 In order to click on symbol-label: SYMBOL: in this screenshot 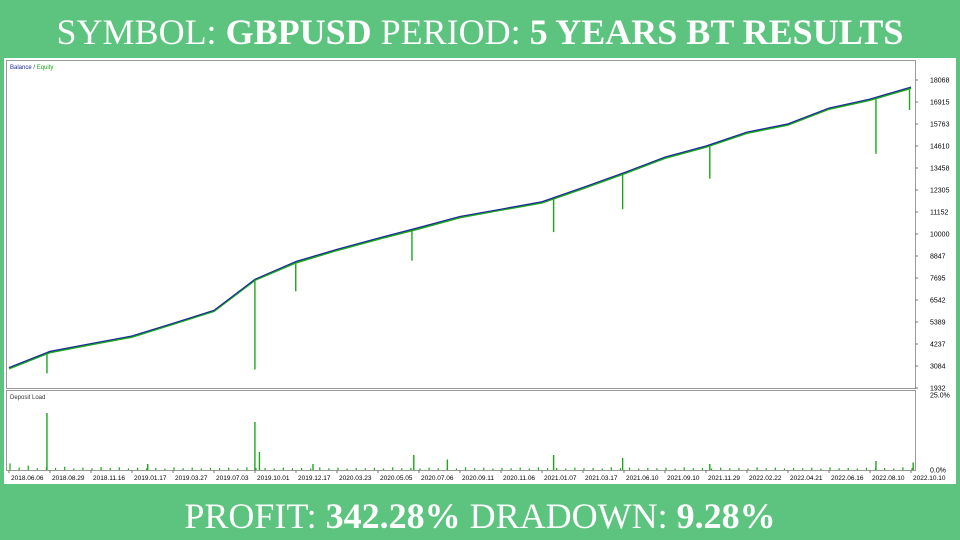, I will do `click(136, 32)`.